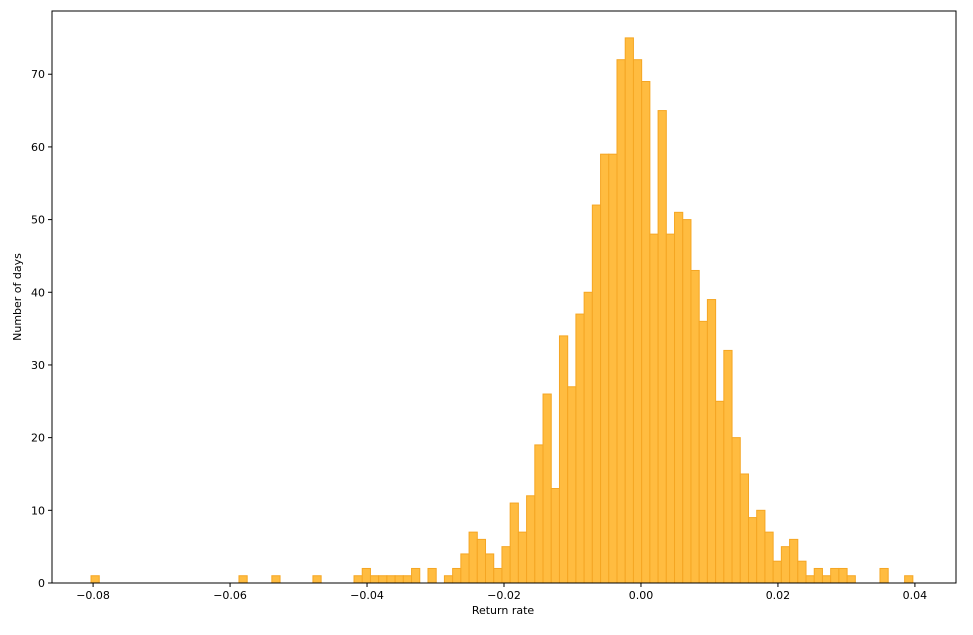 The width and height of the screenshot is (973, 635). Describe the element at coordinates (641, 595) in the screenshot. I see `x-tick-label: 0.00` at that location.